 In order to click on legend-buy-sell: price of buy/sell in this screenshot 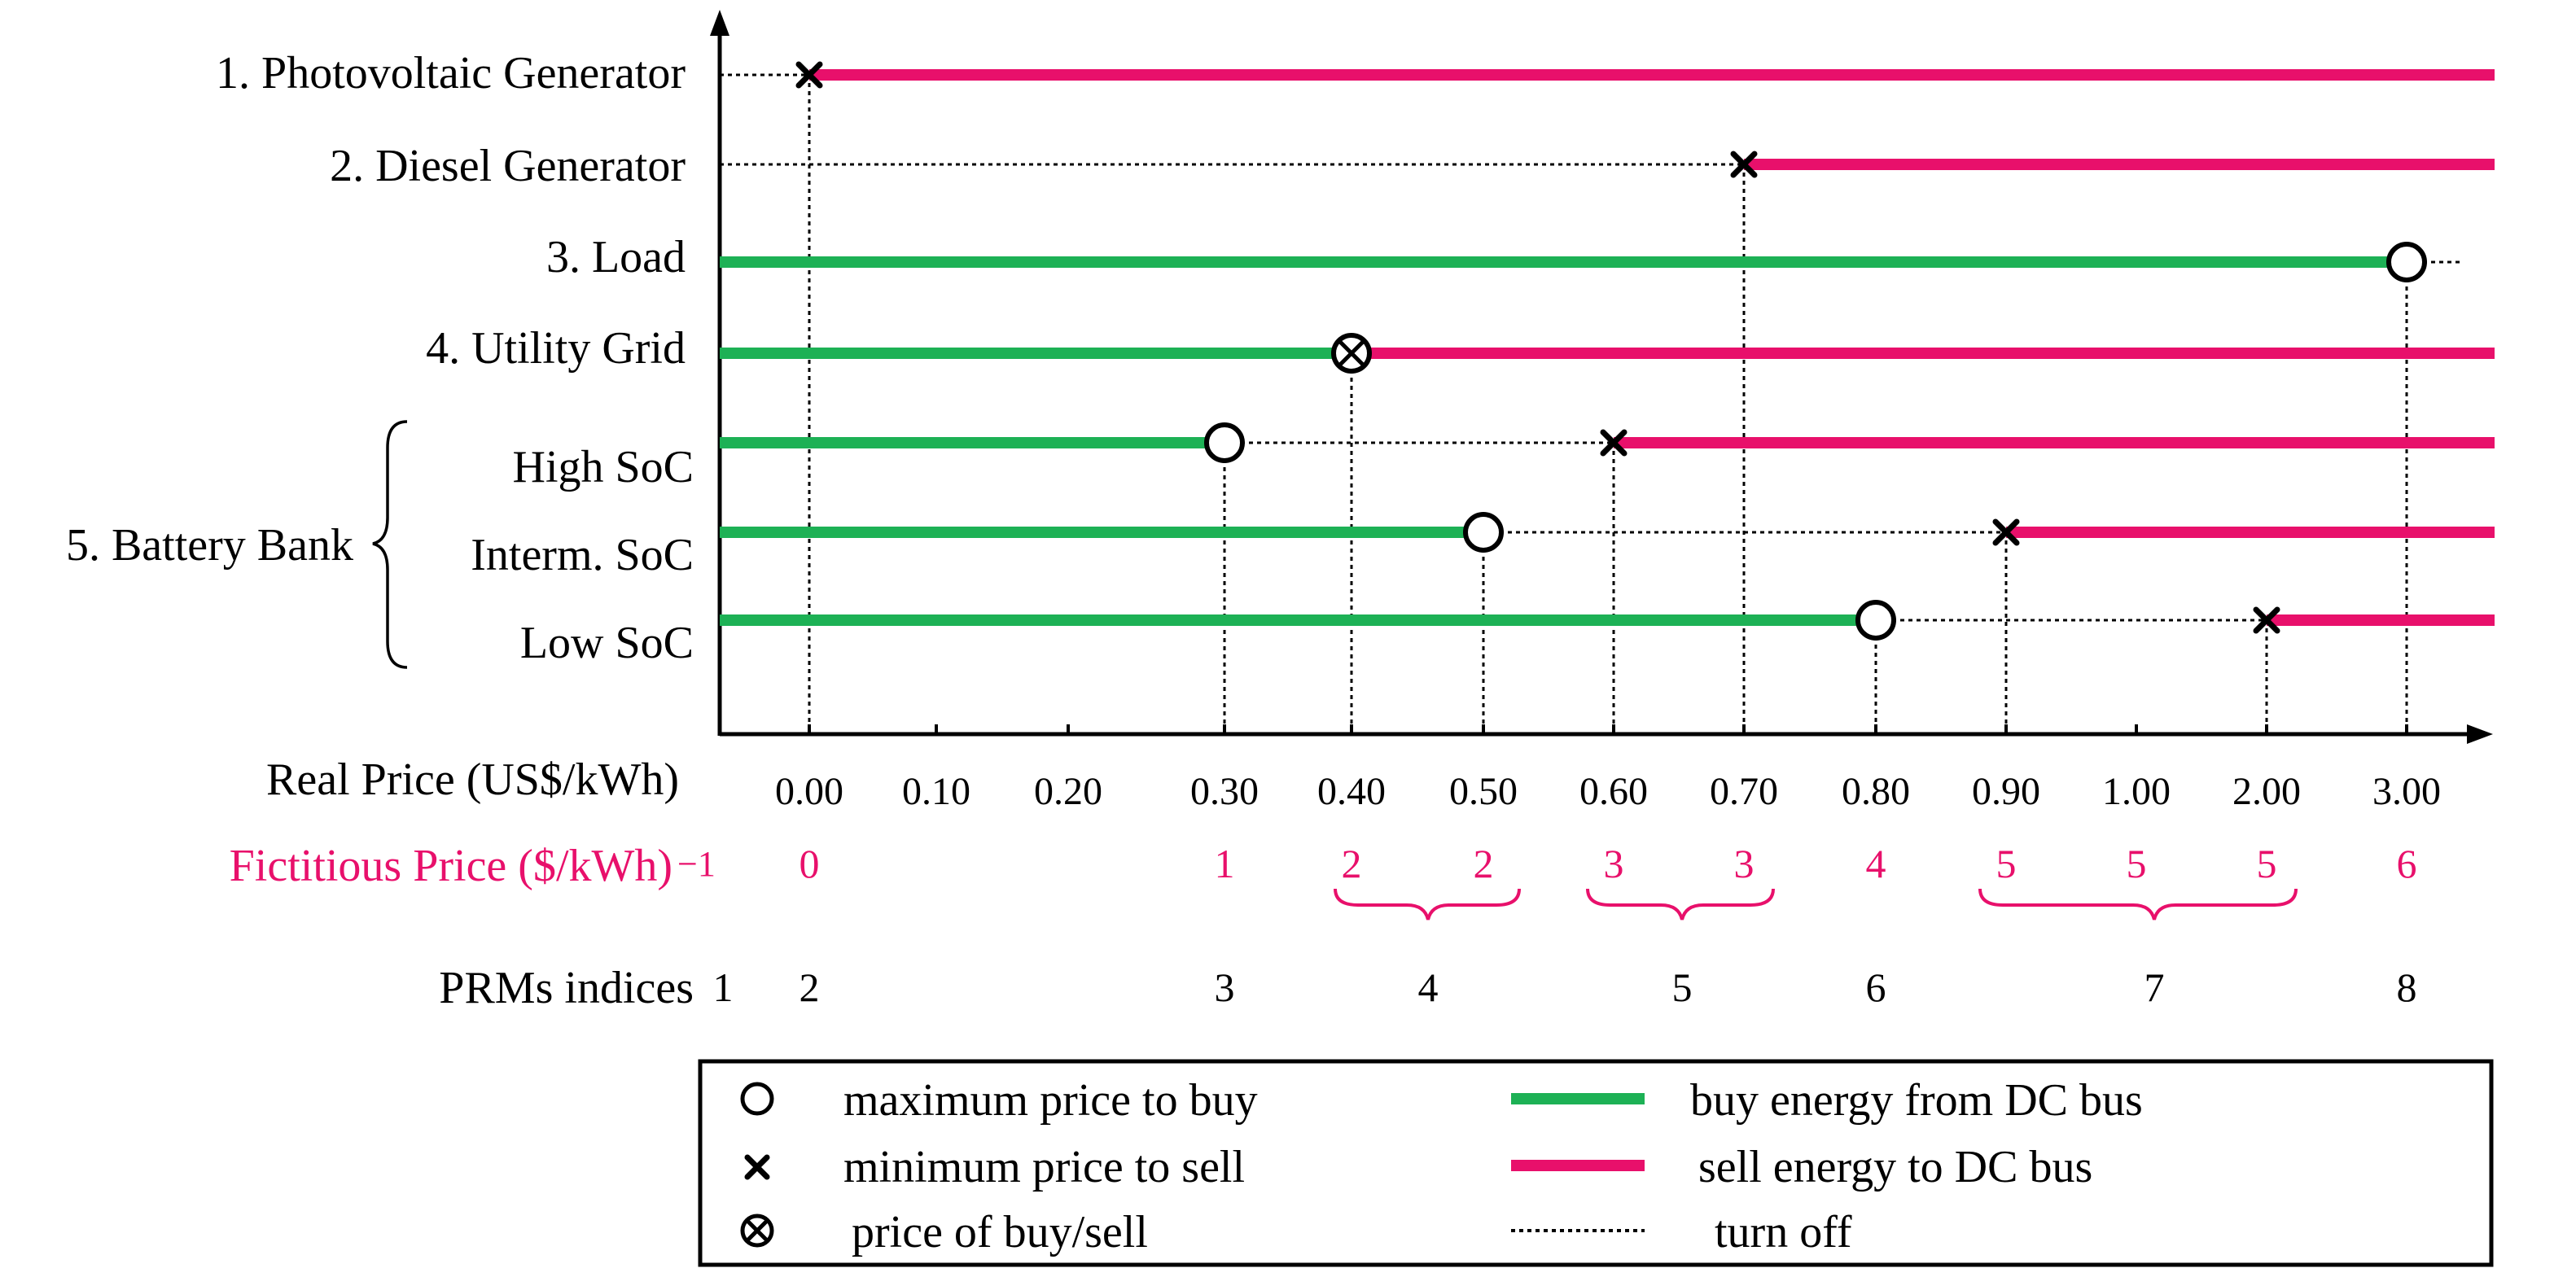, I will do `click(1000, 1232)`.